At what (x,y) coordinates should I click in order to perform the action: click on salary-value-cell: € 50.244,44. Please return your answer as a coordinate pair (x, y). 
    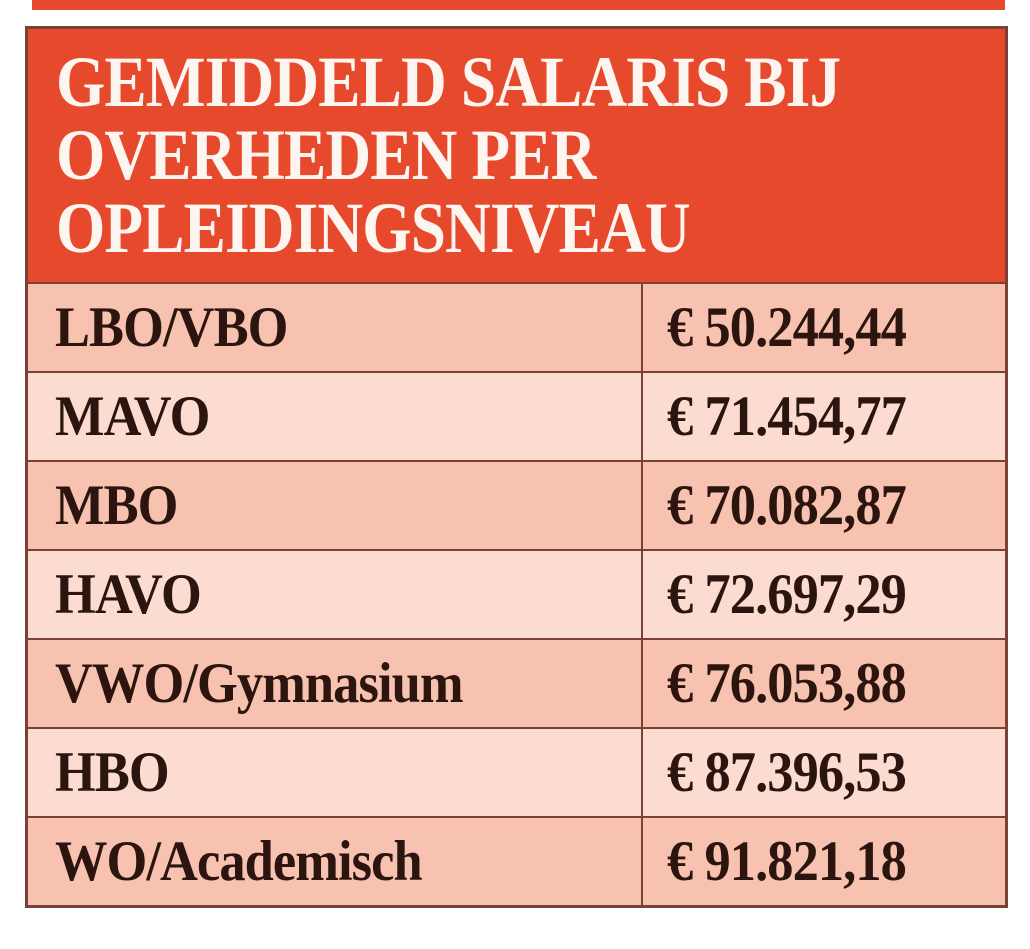
    Looking at the image, I should click on (823, 327).